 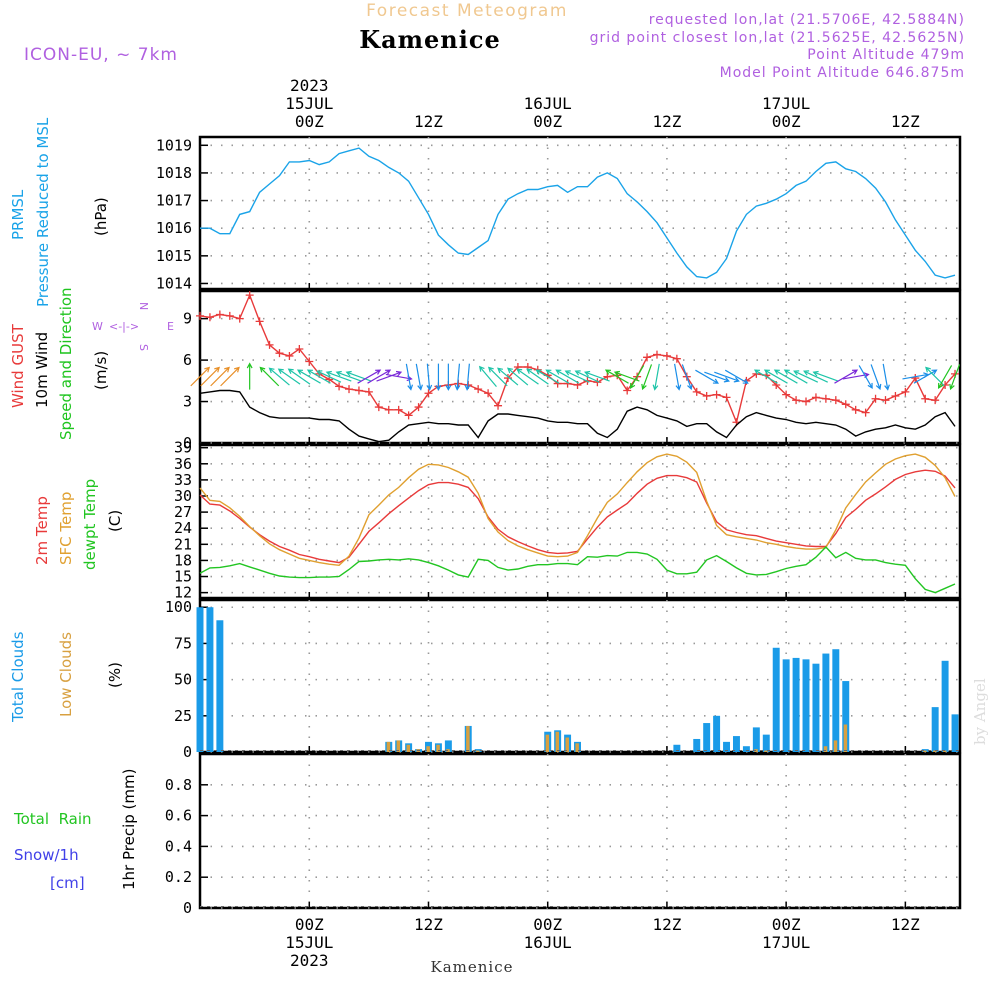 I want to click on wind-ylabel: (m/s), so click(x=101, y=370).